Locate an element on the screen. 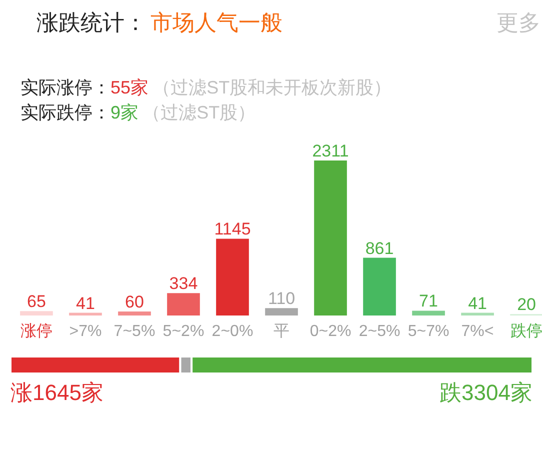  text: （过滤ST股） is located at coordinates (199, 112).